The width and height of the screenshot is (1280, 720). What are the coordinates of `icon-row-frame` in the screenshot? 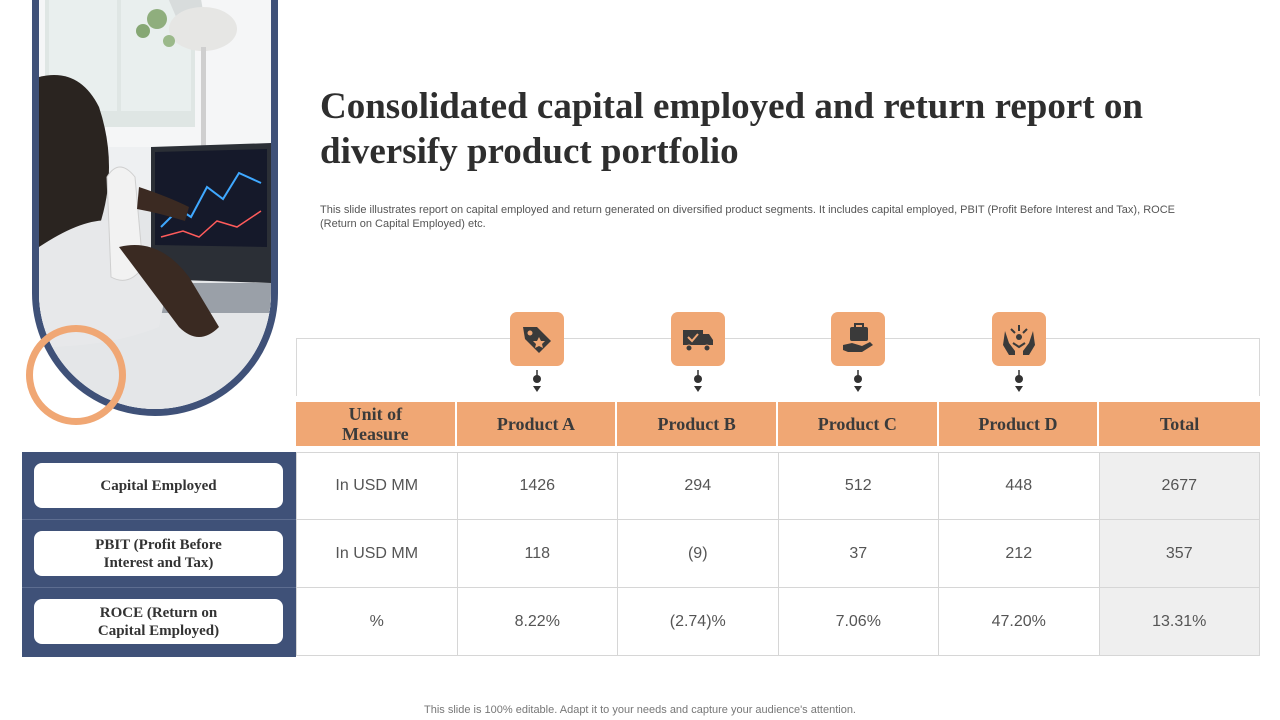 It's located at (778, 367).